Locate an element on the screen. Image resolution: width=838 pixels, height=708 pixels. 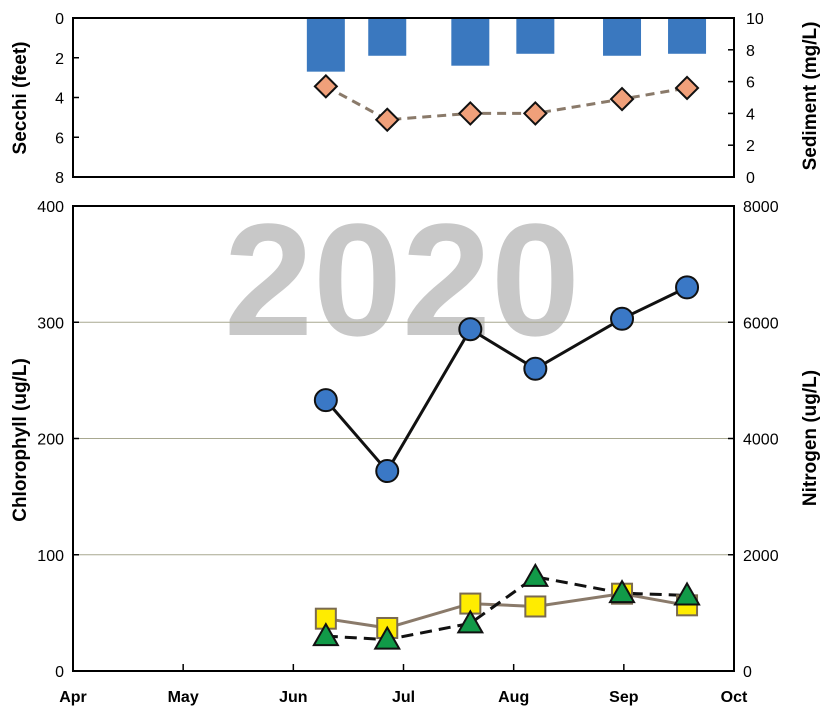
month-label: Aug is located at coordinates (513, 697).